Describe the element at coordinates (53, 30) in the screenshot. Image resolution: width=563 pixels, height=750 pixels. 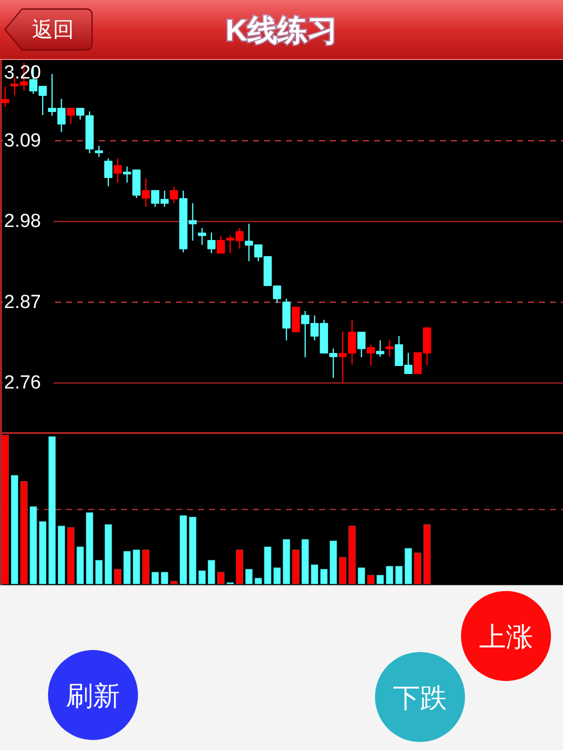
I see `text: 返回` at that location.